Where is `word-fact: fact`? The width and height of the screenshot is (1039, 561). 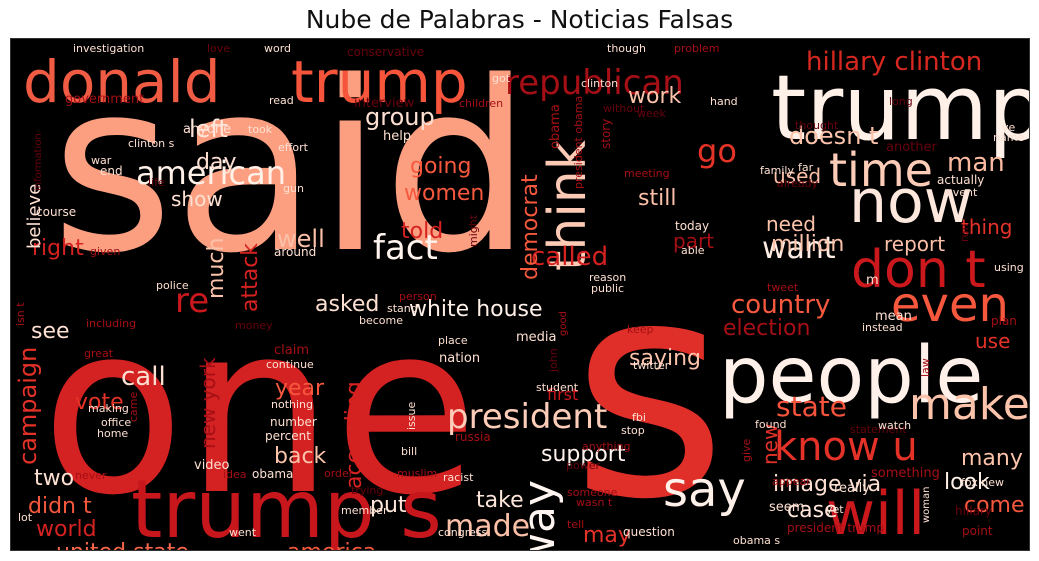 word-fact: fact is located at coordinates (405, 248).